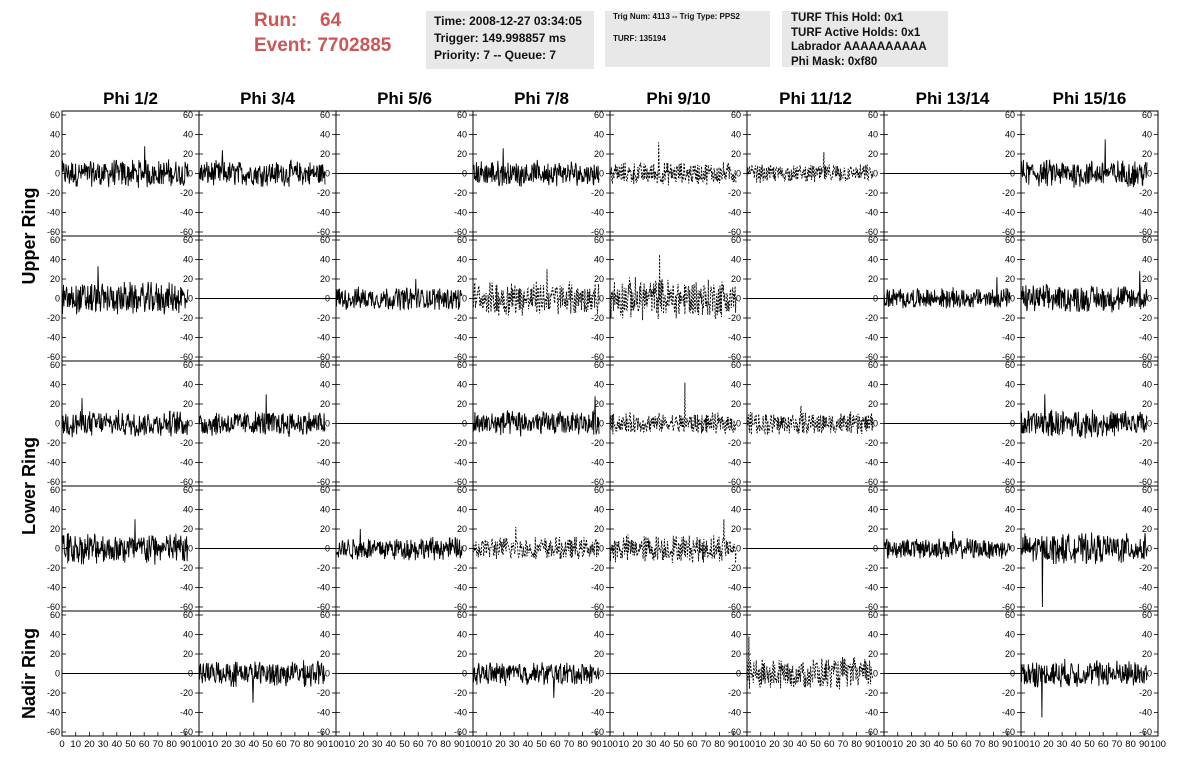 The width and height of the screenshot is (1196, 772). Describe the element at coordinates (500, 38) in the screenshot. I see `trigger-text: Trigger: 149.998857 ms` at that location.